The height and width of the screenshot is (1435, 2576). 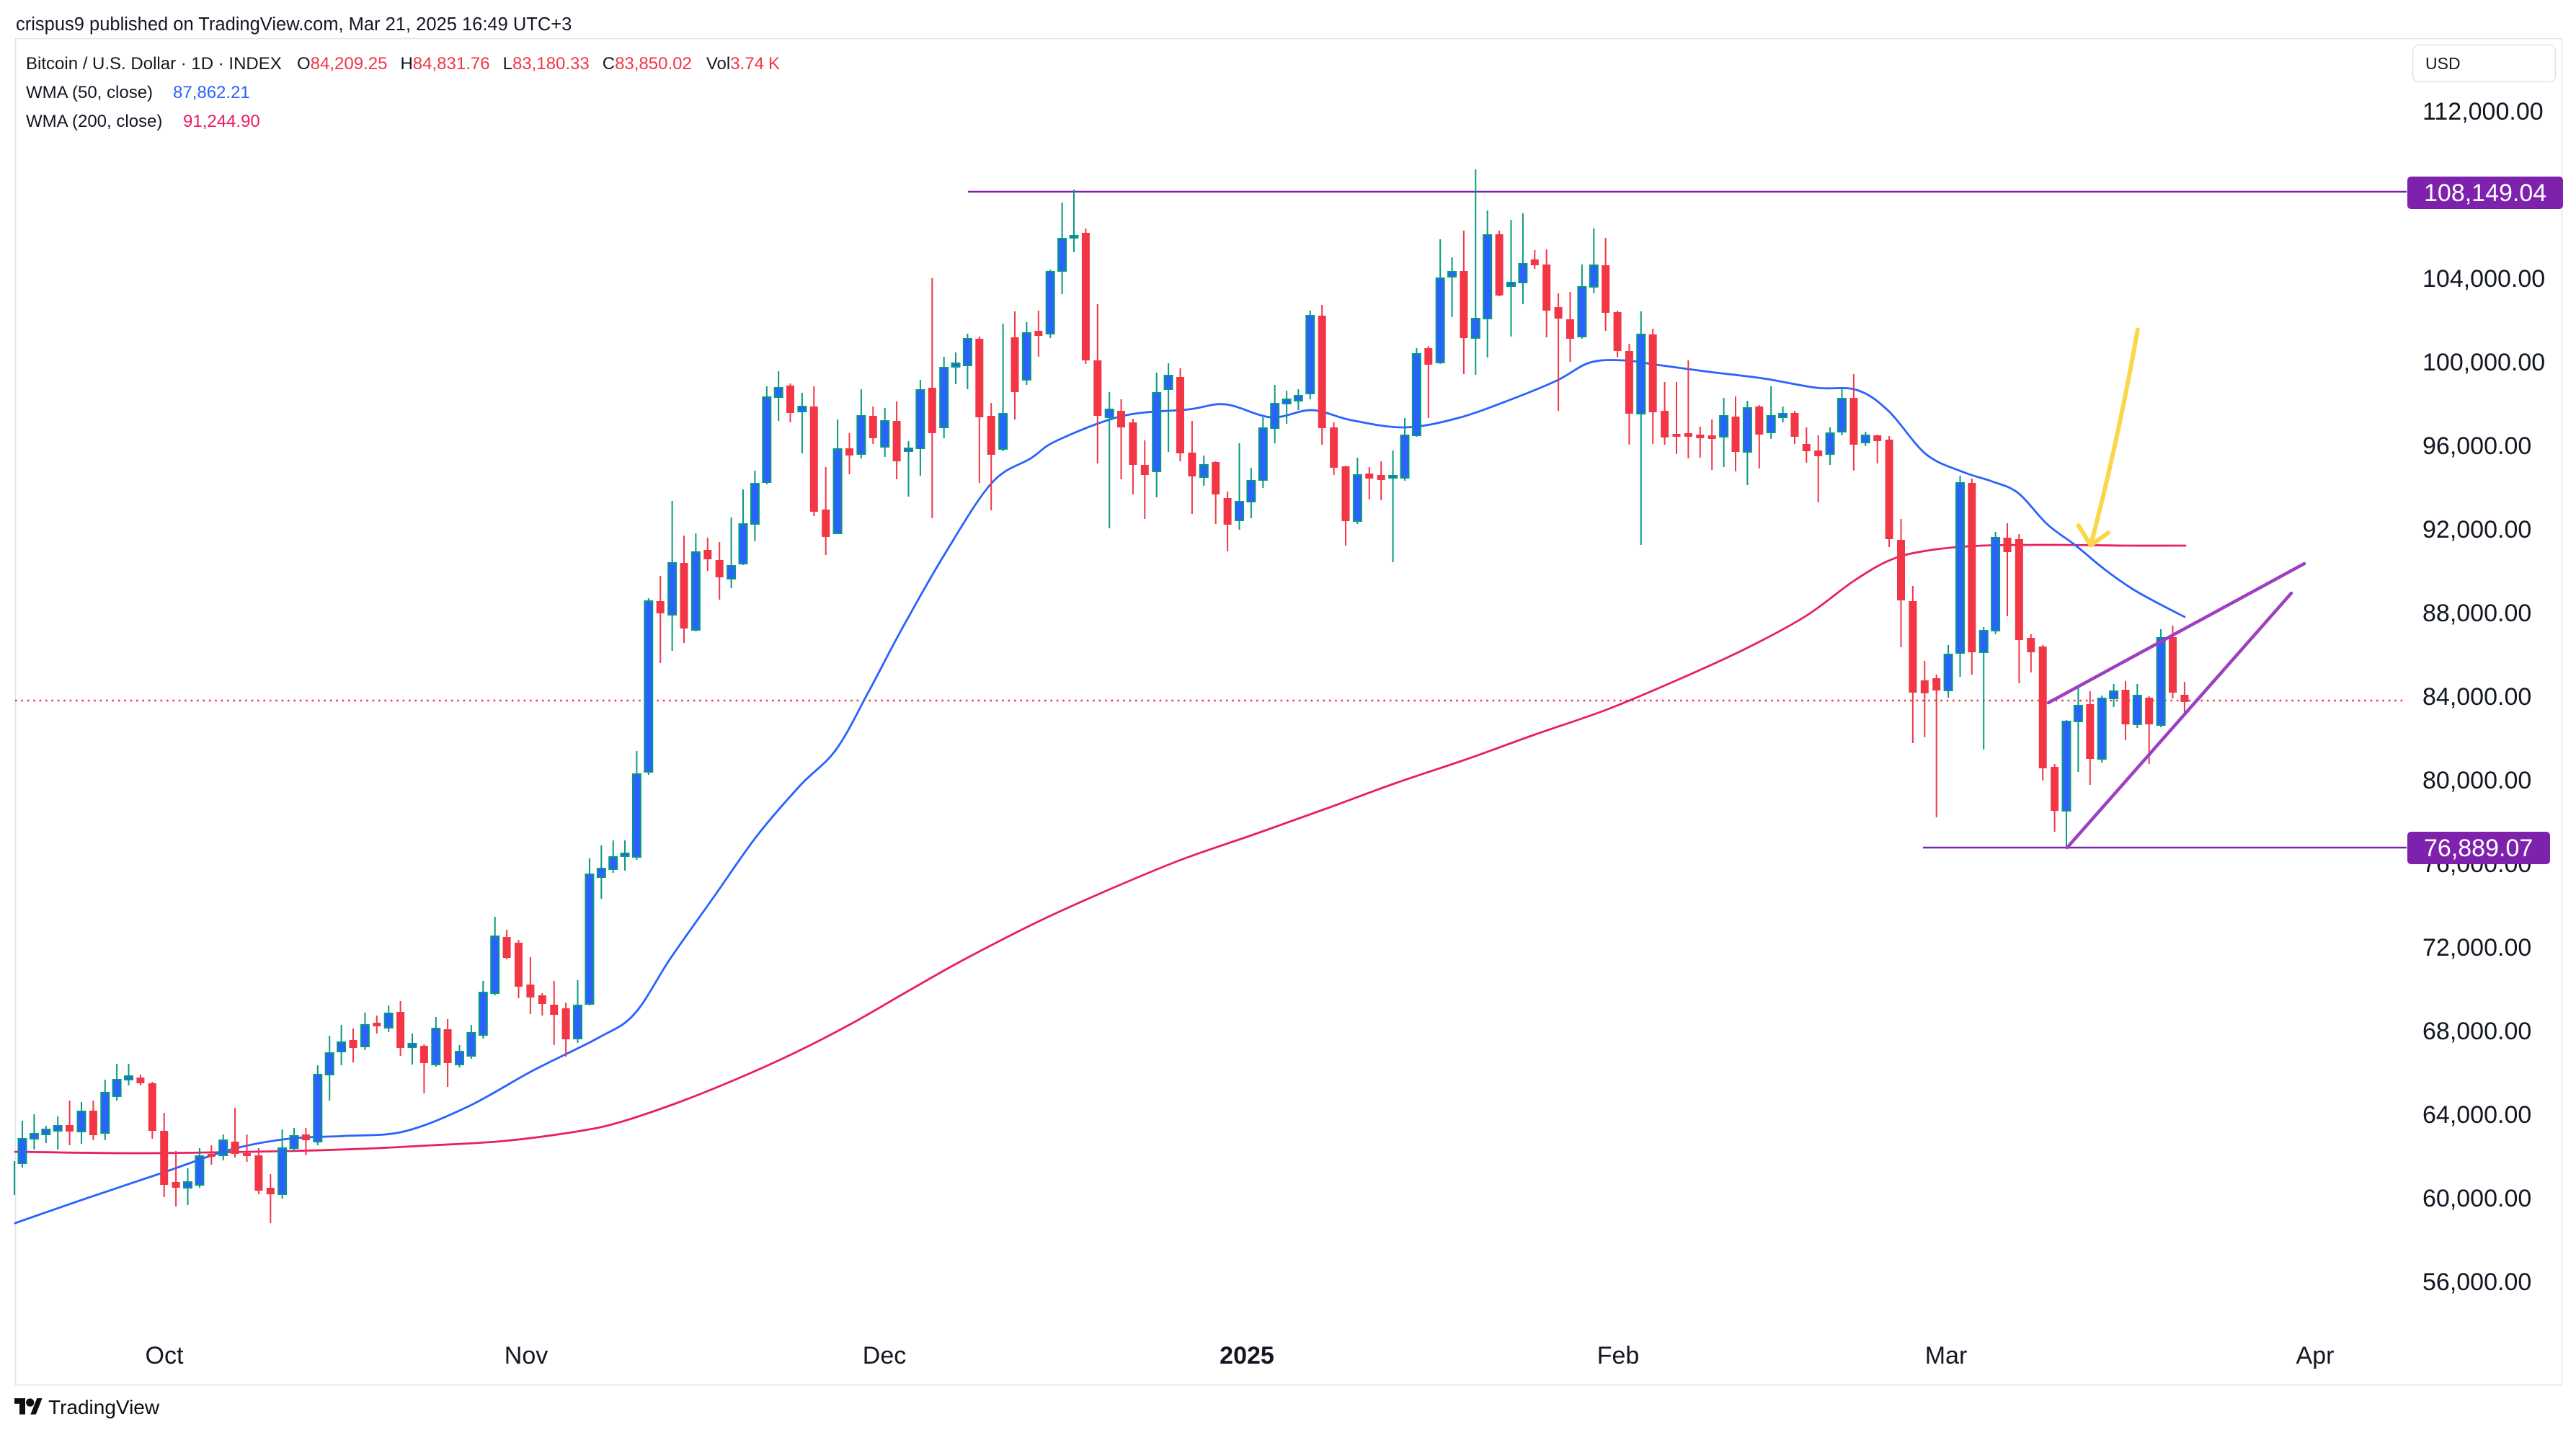 What do you see at coordinates (2485, 193) in the screenshot?
I see `svg-text: 108,149.04` at bounding box center [2485, 193].